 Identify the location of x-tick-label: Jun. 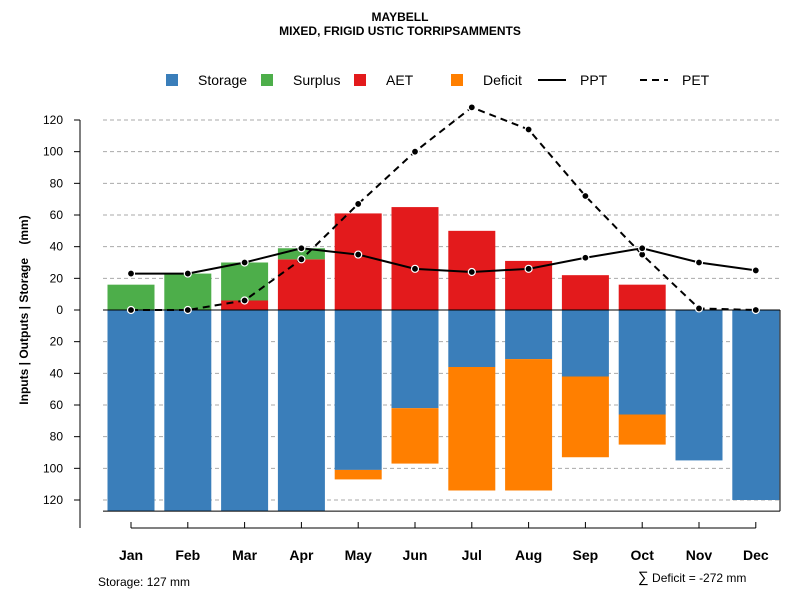
(415, 555).